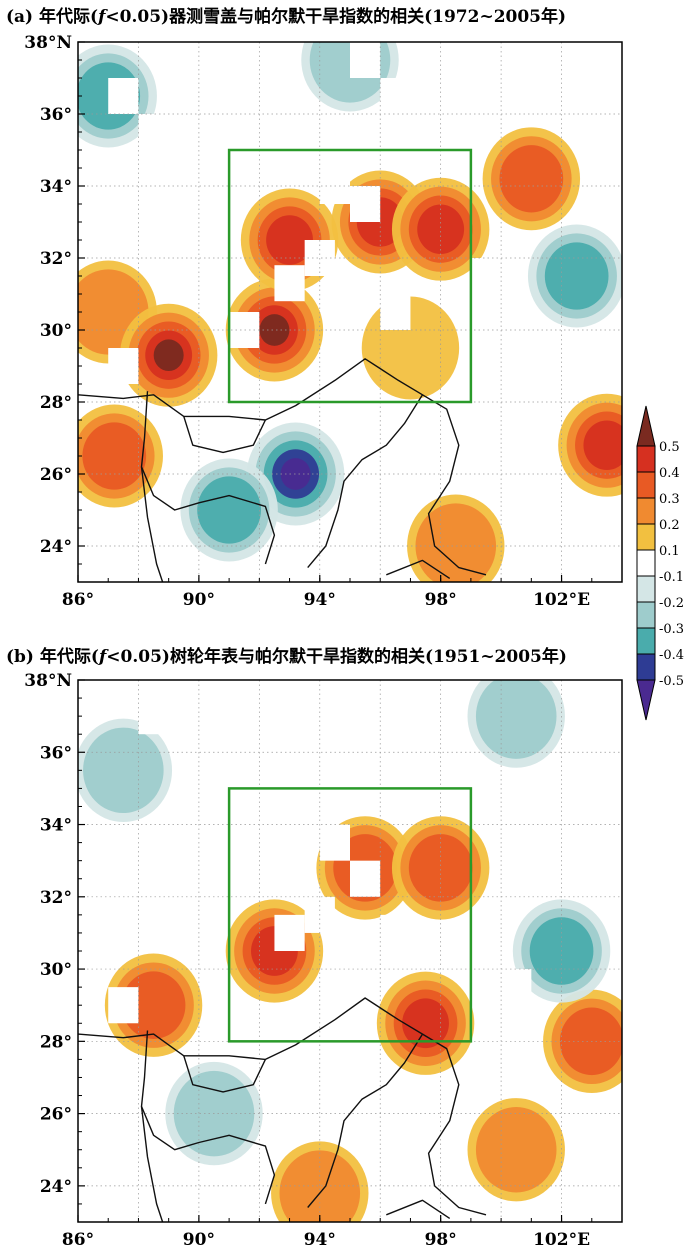 The image size is (700, 1260). Describe the element at coordinates (669, 447) in the screenshot. I see `colorbar-label: 0.5` at that location.